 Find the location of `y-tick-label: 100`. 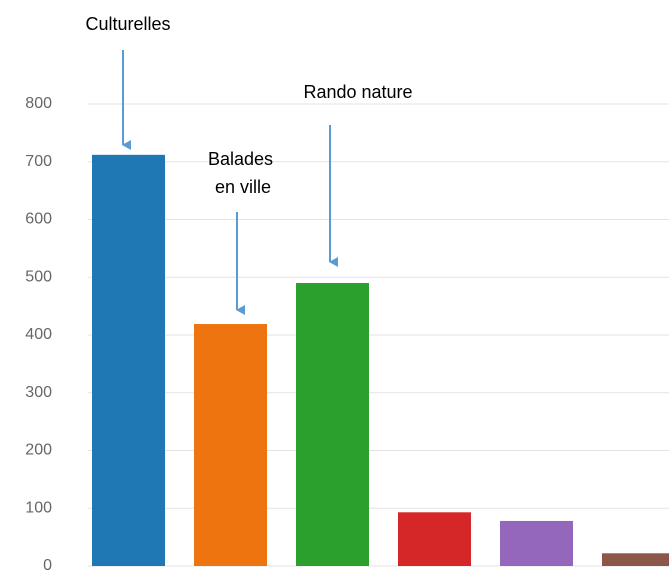

y-tick-label: 100 is located at coordinates (38, 507).